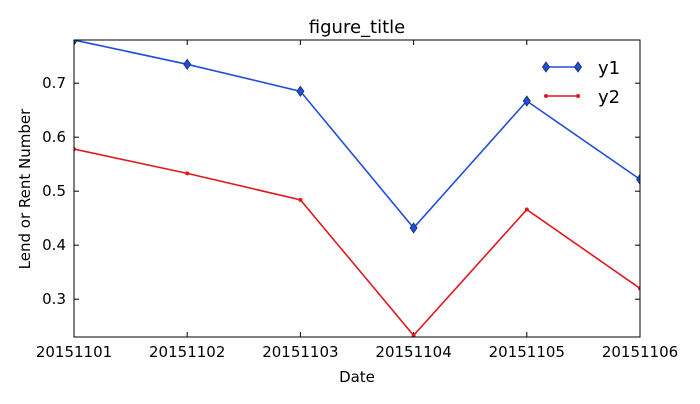 The height and width of the screenshot is (404, 700). I want to click on x-tick-label: 20151102, so click(187, 352).